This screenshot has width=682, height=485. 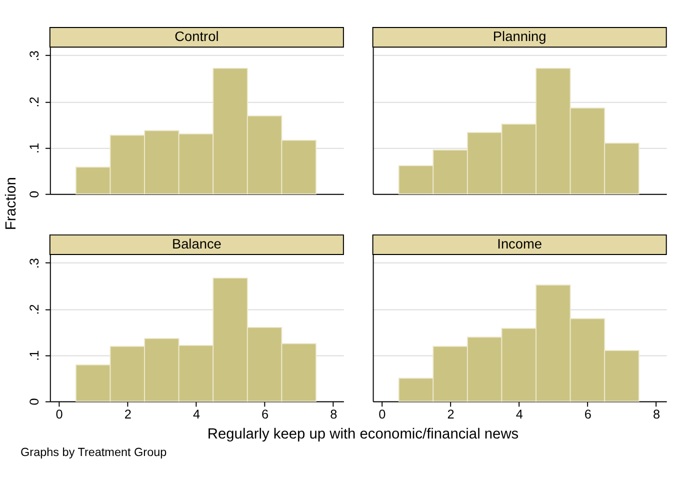 What do you see at coordinates (197, 244) in the screenshot?
I see `chart-title: Balance` at bounding box center [197, 244].